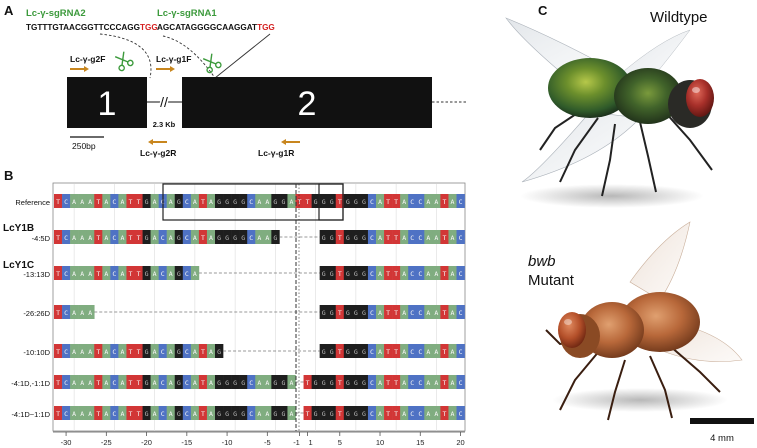 This screenshot has height=448, width=757. I want to click on sgrna1-sequence: AGCATAGGGGCAAGGATTGG, so click(216, 27).